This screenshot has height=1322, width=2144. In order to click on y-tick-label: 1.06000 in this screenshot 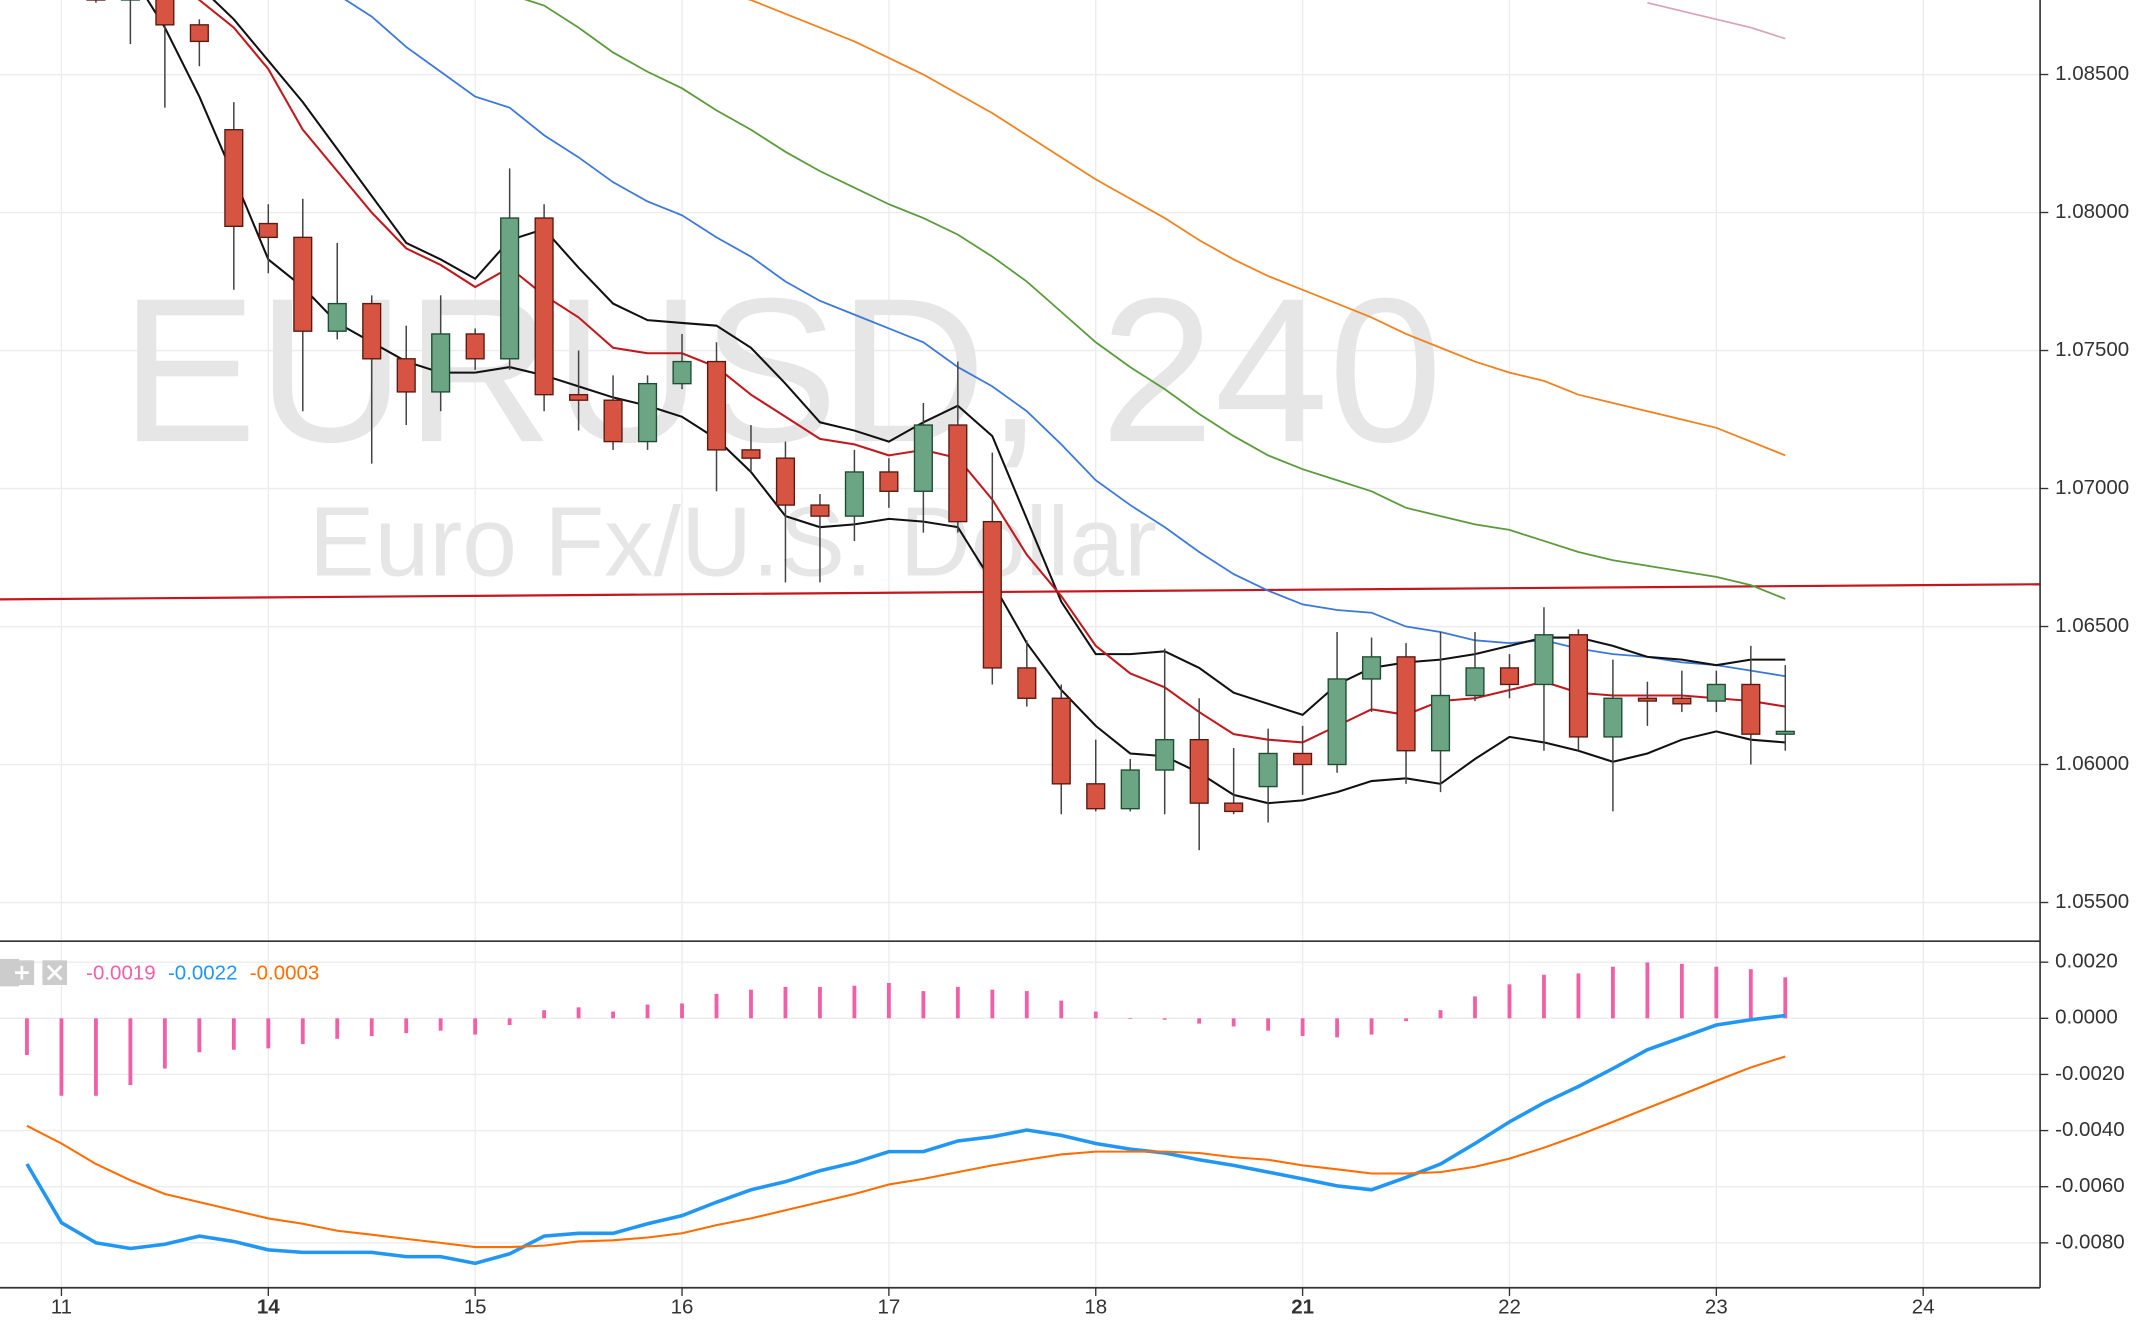, I will do `click(2092, 763)`.